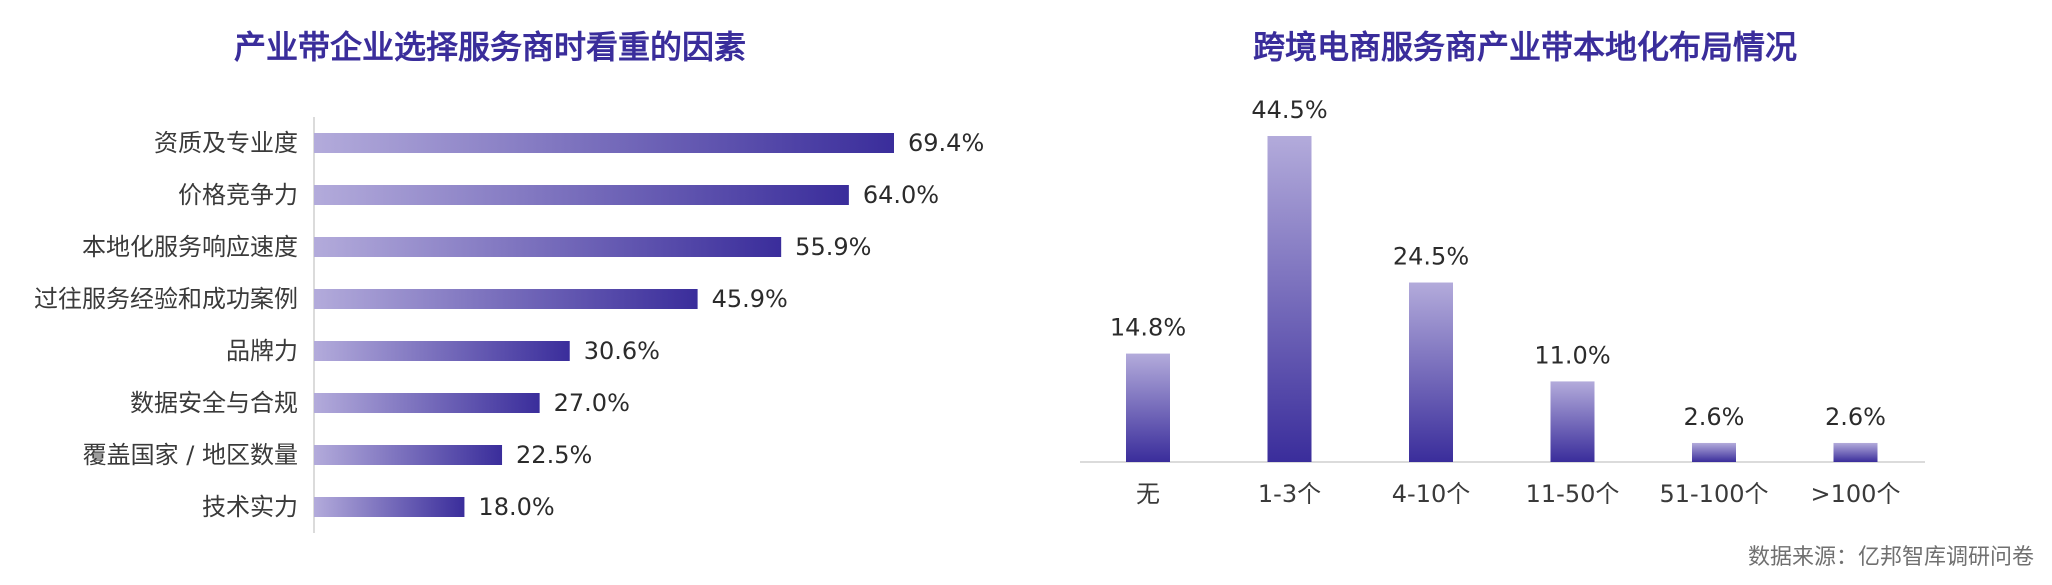 Image resolution: width=2052 pixels, height=585 pixels. I want to click on localization-category-label: 51-100个, so click(1713, 494).